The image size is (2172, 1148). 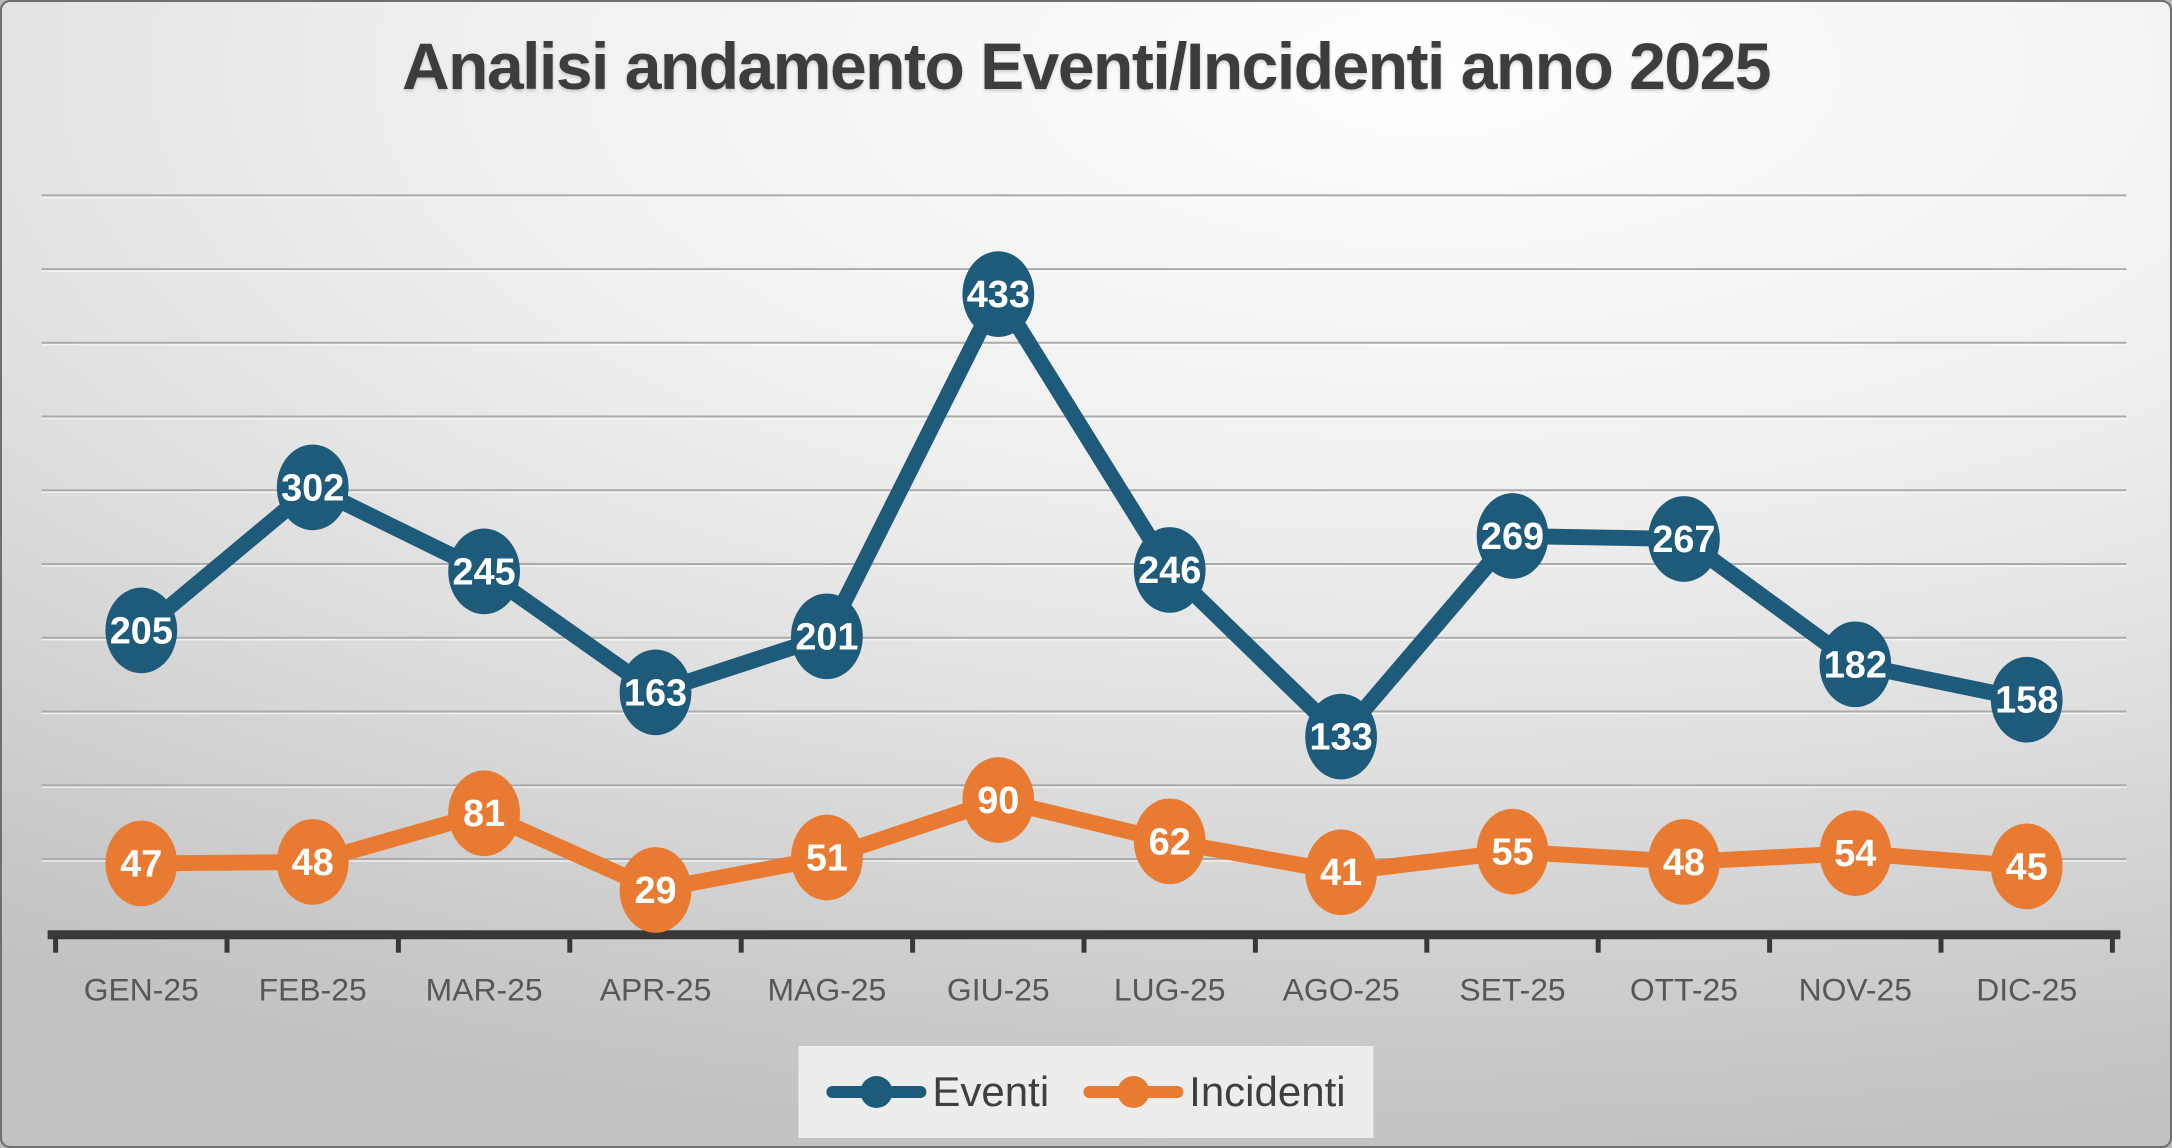 I want to click on data-label-incidenti: 47, so click(x=141, y=864).